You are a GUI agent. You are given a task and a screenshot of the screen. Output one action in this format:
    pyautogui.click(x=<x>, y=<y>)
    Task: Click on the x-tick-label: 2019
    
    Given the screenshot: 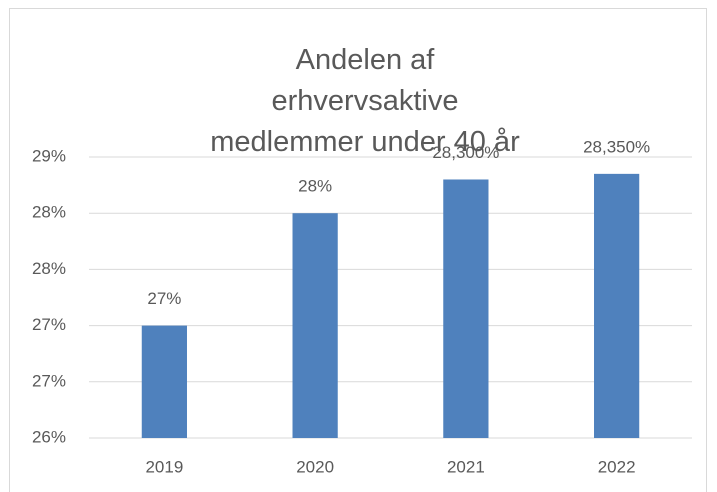 What is the action you would take?
    pyautogui.click(x=164, y=466)
    